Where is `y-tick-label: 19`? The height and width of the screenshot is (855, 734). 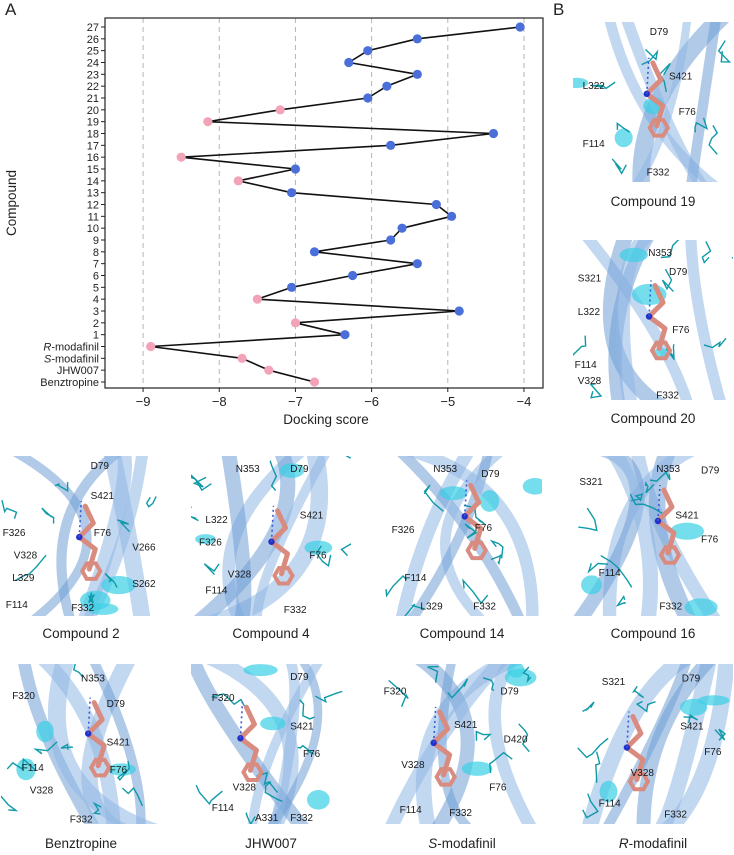 y-tick-label: 19 is located at coordinates (93, 123).